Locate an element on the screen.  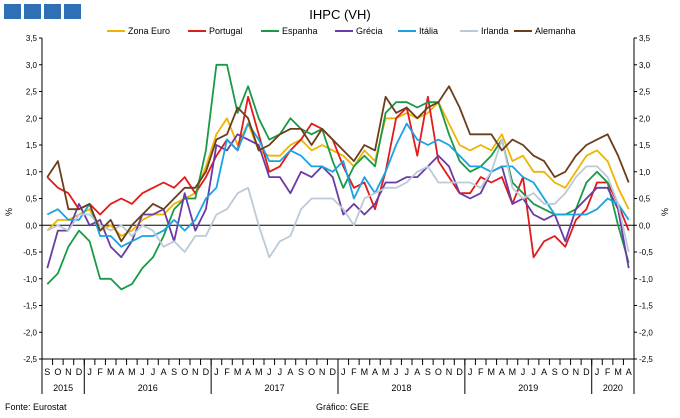
y-tick-label-left: 2,0 is located at coordinates (32, 118).